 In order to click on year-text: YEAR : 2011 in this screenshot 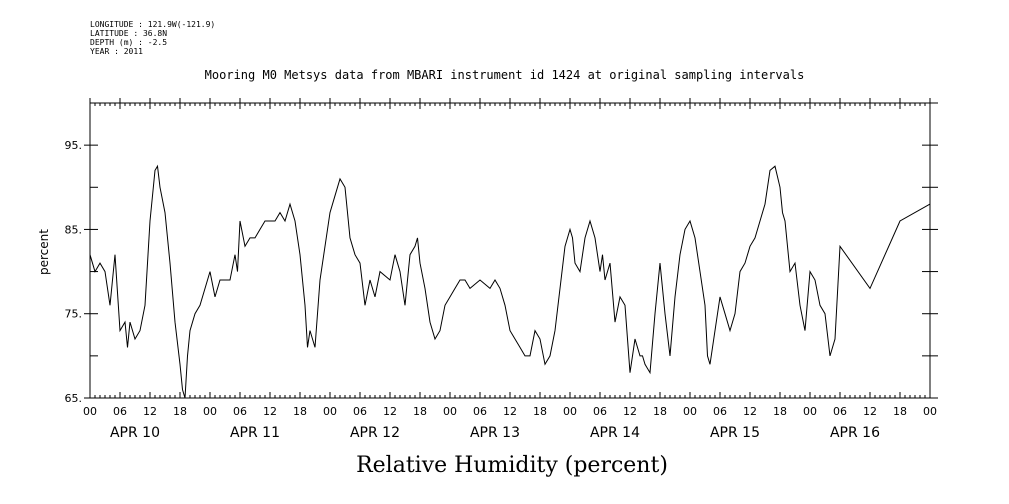, I will do `click(116, 51)`.